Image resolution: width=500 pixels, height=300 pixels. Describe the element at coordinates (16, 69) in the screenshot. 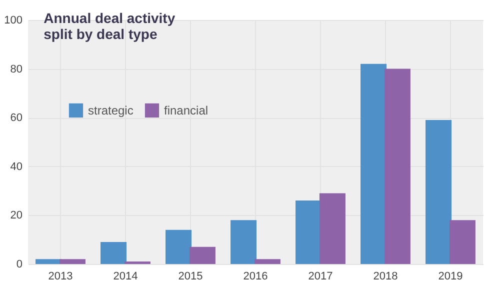

I see `y-tick-label: 80` at that location.